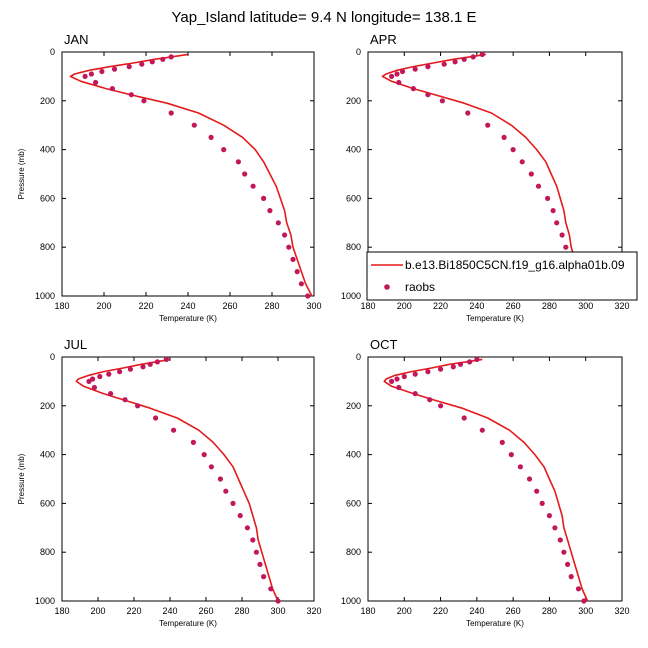  Describe the element at coordinates (383, 39) in the screenshot. I see `panel-label: APR` at that location.